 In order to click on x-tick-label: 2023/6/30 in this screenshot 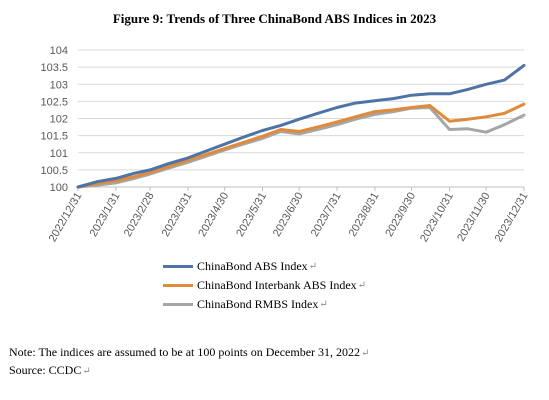, I will do `click(288, 215)`.